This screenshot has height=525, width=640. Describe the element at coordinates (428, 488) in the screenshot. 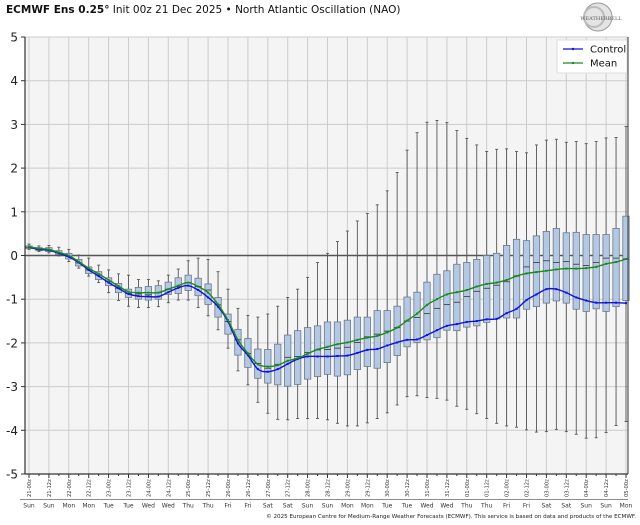

I see `x-tick-label: 31-00z` at that location.